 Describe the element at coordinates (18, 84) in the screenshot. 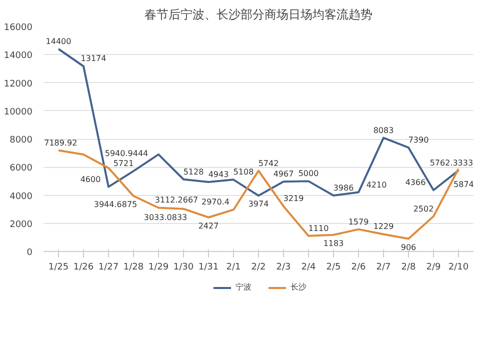

I see `y-tick-label: 12000` at that location.